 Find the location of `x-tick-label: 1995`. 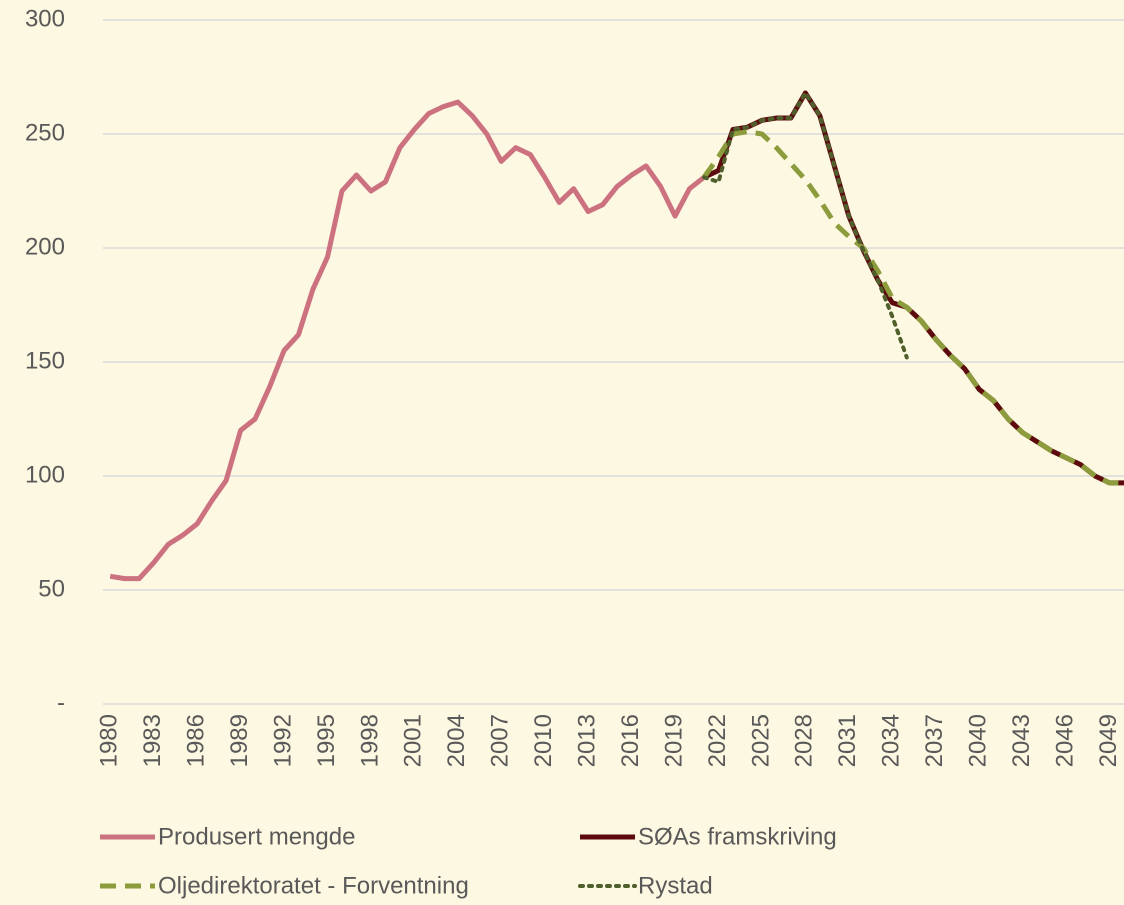

x-tick-label: 1995 is located at coordinates (326, 740).